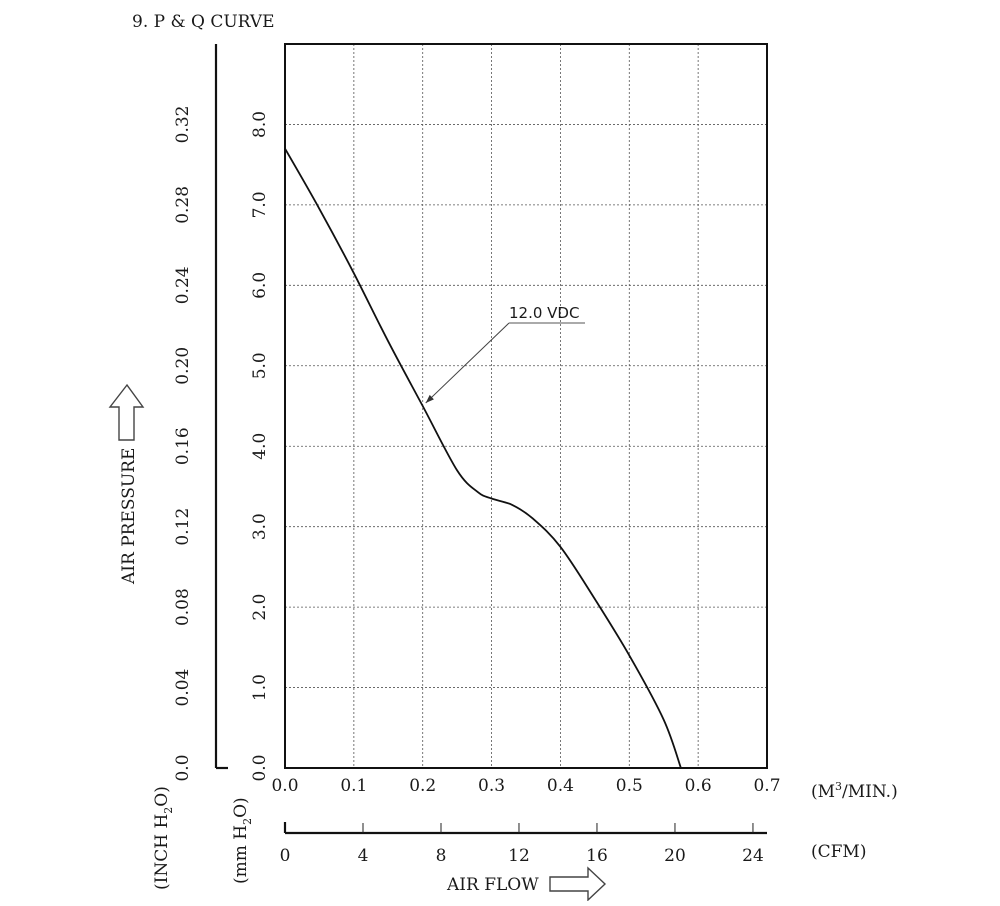  What do you see at coordinates (260, 204) in the screenshot?
I see `mm-tick-label: 7.0` at bounding box center [260, 204].